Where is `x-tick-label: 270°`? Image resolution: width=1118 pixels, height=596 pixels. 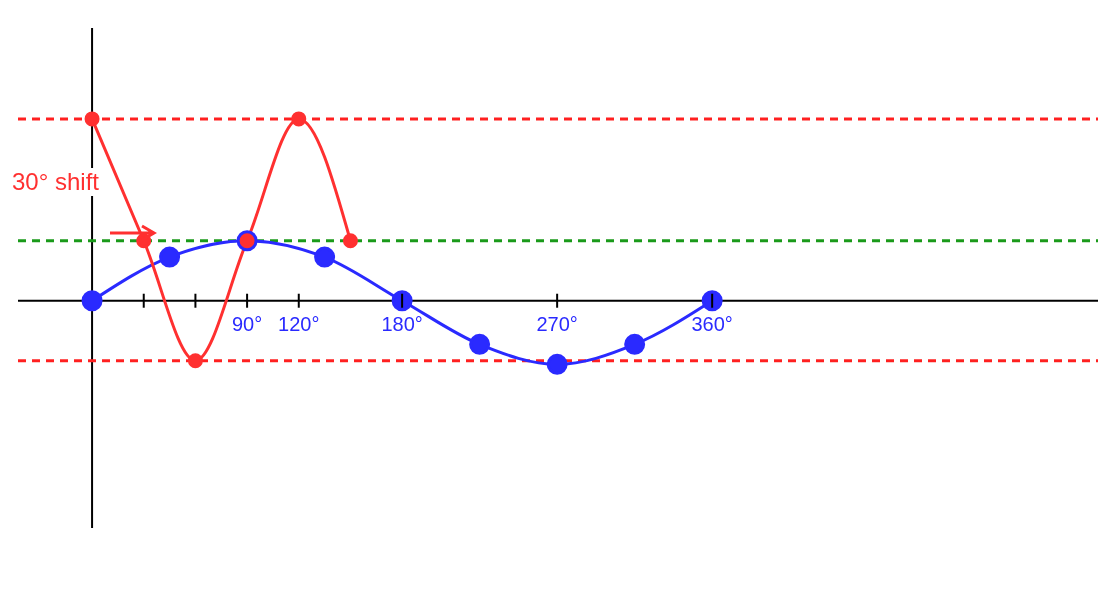 x-tick-label: 270° is located at coordinates (557, 323).